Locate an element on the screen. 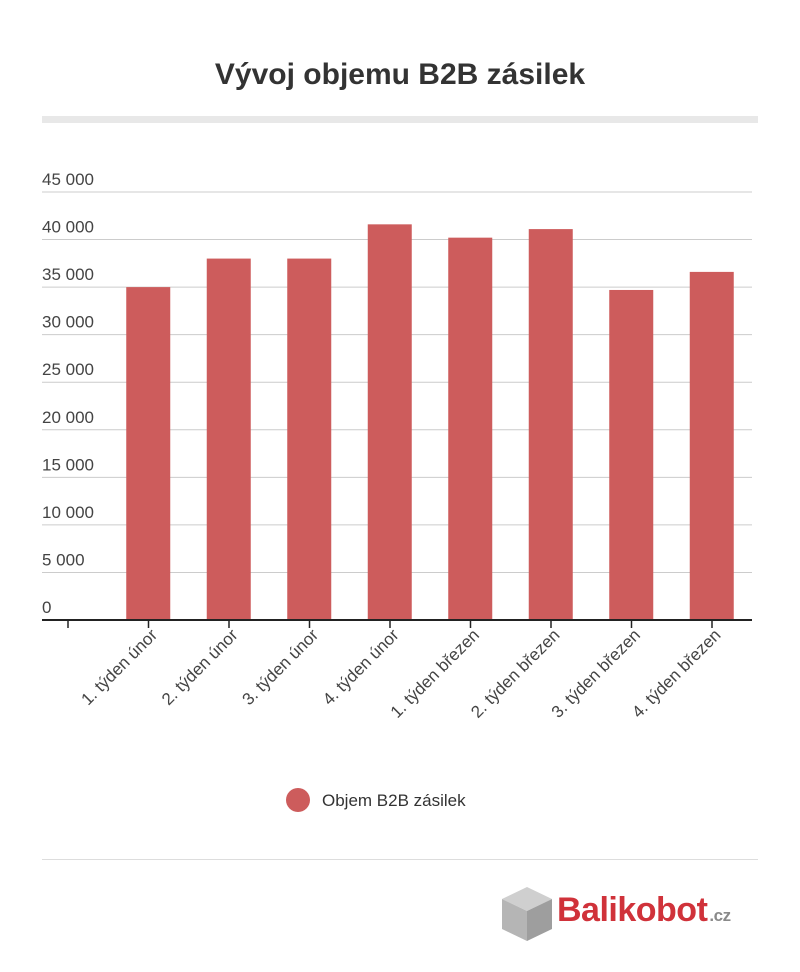 Image resolution: width=800 pixels, height=972 pixels. x-tick-label: 4. týden únor is located at coordinates (361, 667).